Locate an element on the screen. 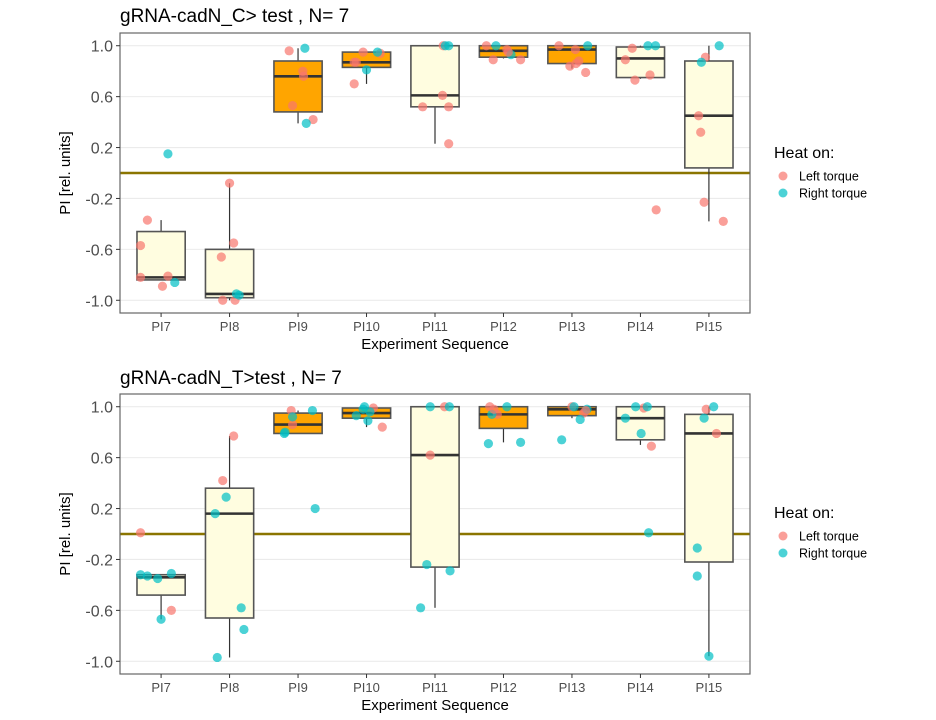 Image resolution: width=936 pixels, height=720 pixels. legend-title: Heat on: is located at coordinates (804, 513).